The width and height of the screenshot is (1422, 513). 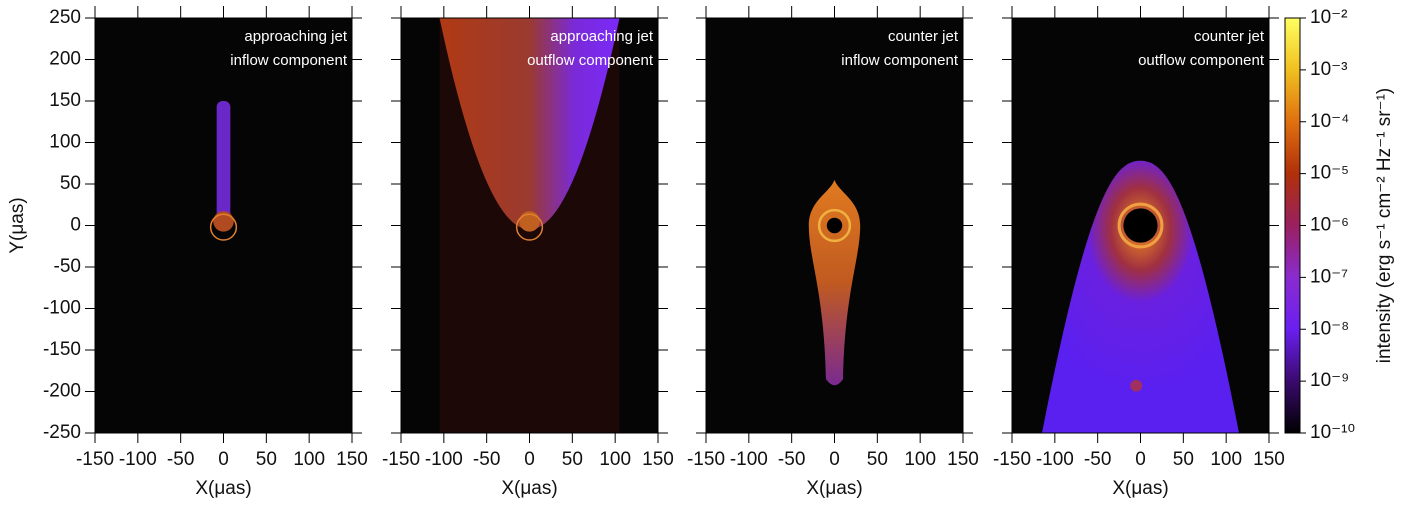 I want to click on colorbar-tick-label: 10⁻⁷, so click(x=1329, y=276).